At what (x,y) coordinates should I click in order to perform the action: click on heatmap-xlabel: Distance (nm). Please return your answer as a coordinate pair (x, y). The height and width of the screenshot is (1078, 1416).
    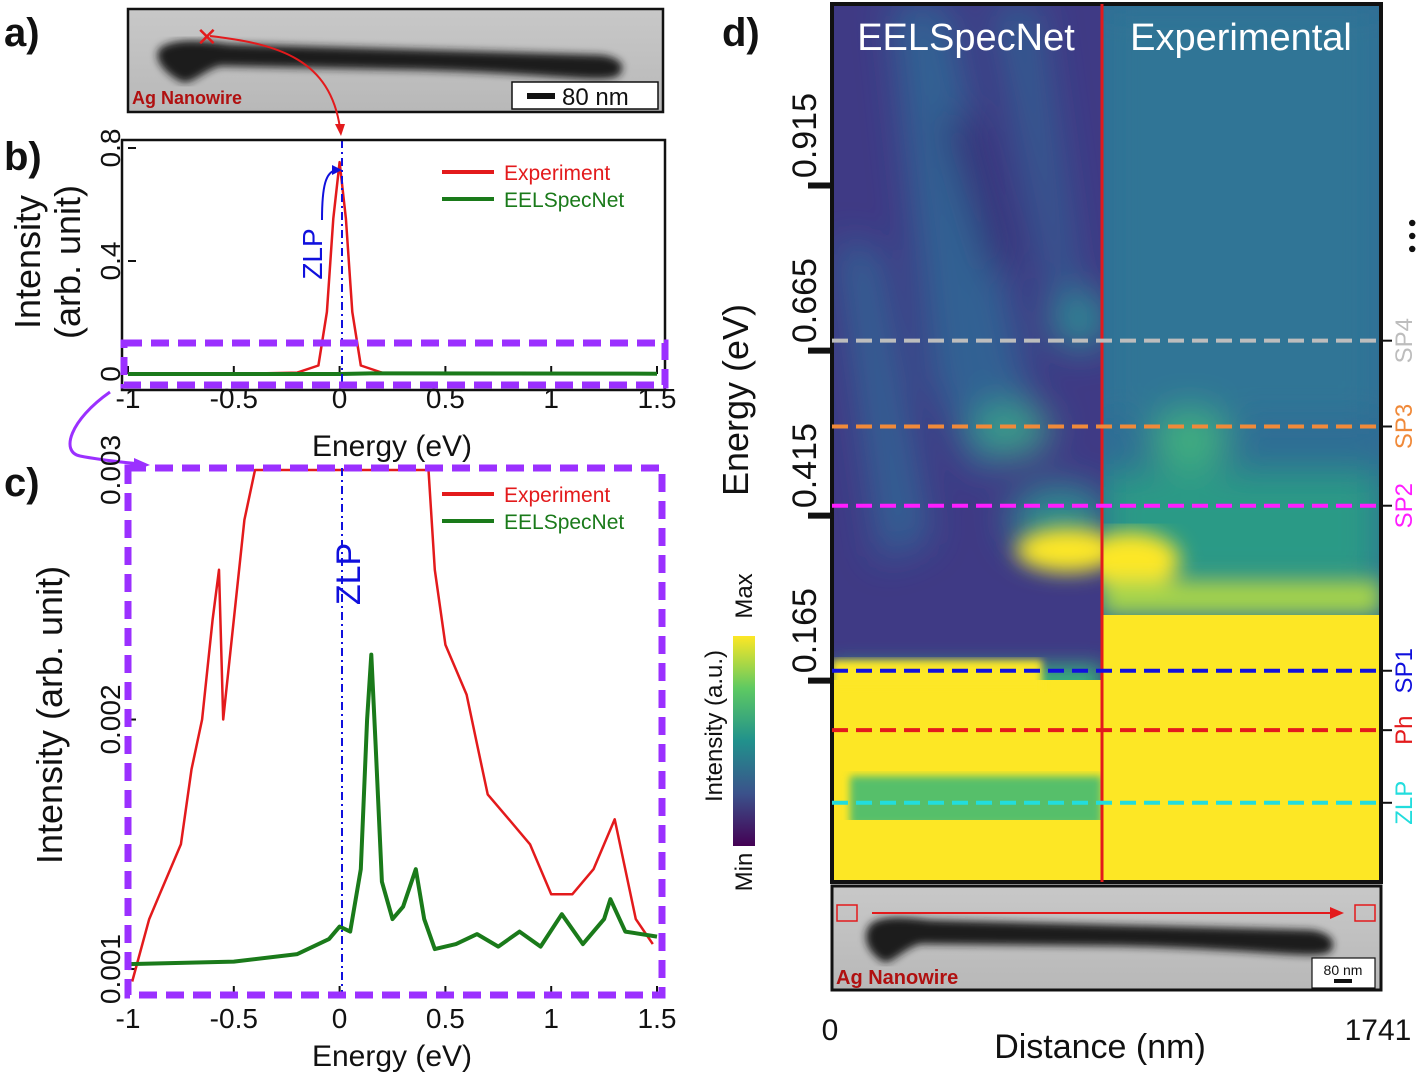
    Looking at the image, I should click on (1100, 1047).